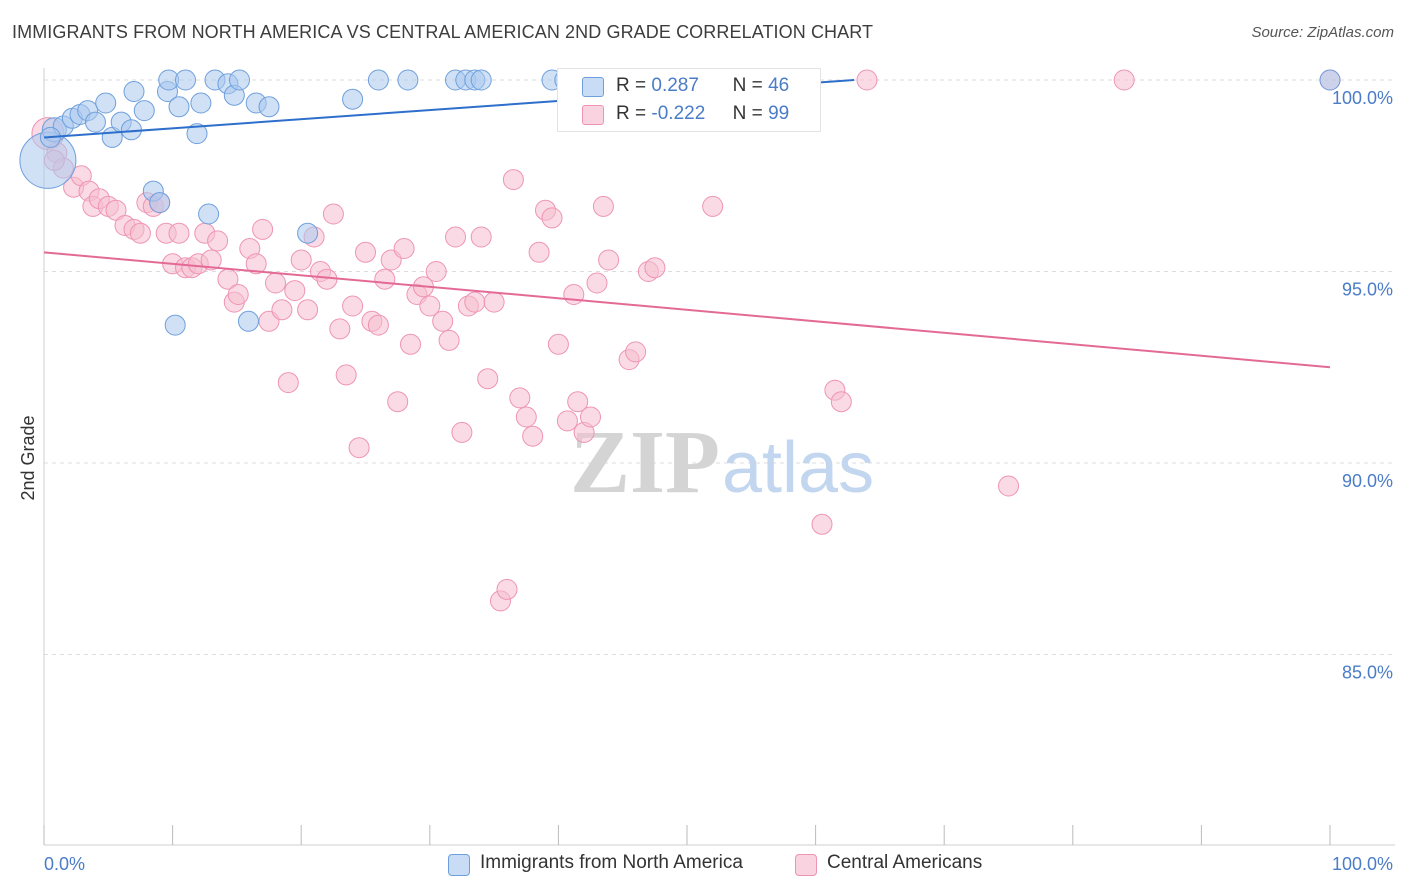 This screenshot has width=1406, height=892. I want to click on legend-text-pink: R = -0.222 N = 99, so click(702, 114).